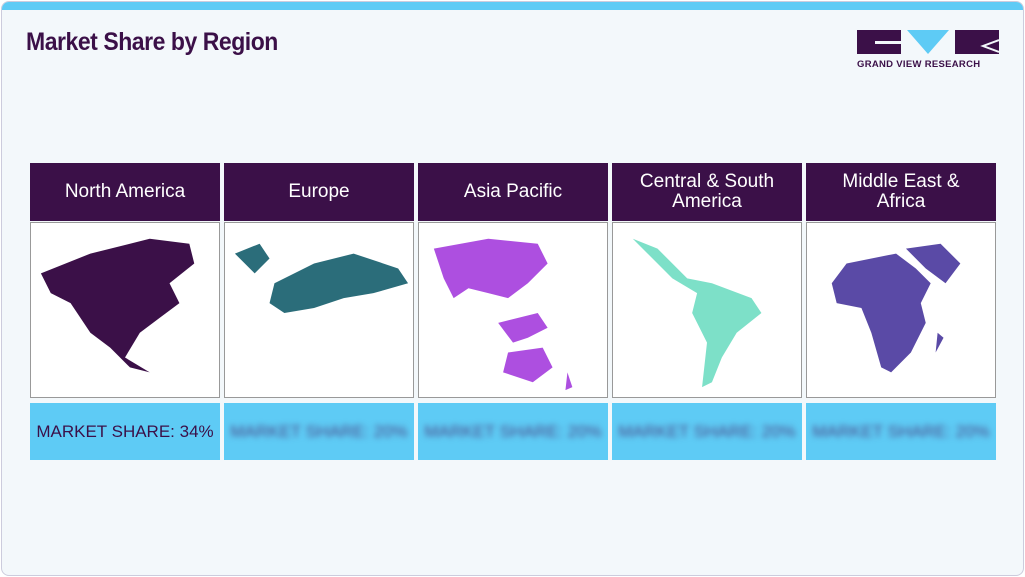 The width and height of the screenshot is (1025, 577). What do you see at coordinates (152, 42) in the screenshot?
I see `page-title: Market Share by Region` at bounding box center [152, 42].